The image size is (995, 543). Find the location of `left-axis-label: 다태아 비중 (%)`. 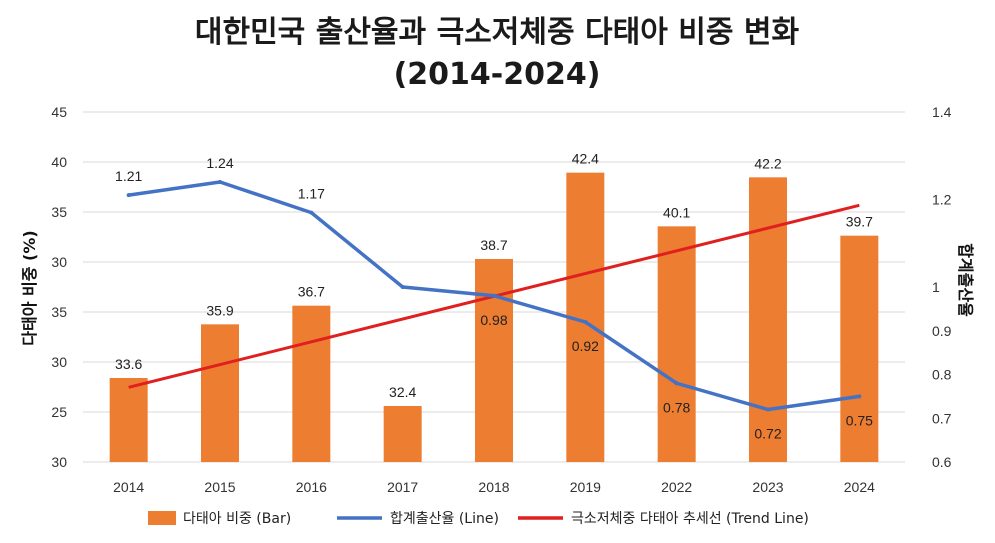

left-axis-label: 다태아 비중 (%) is located at coordinates (29, 287).